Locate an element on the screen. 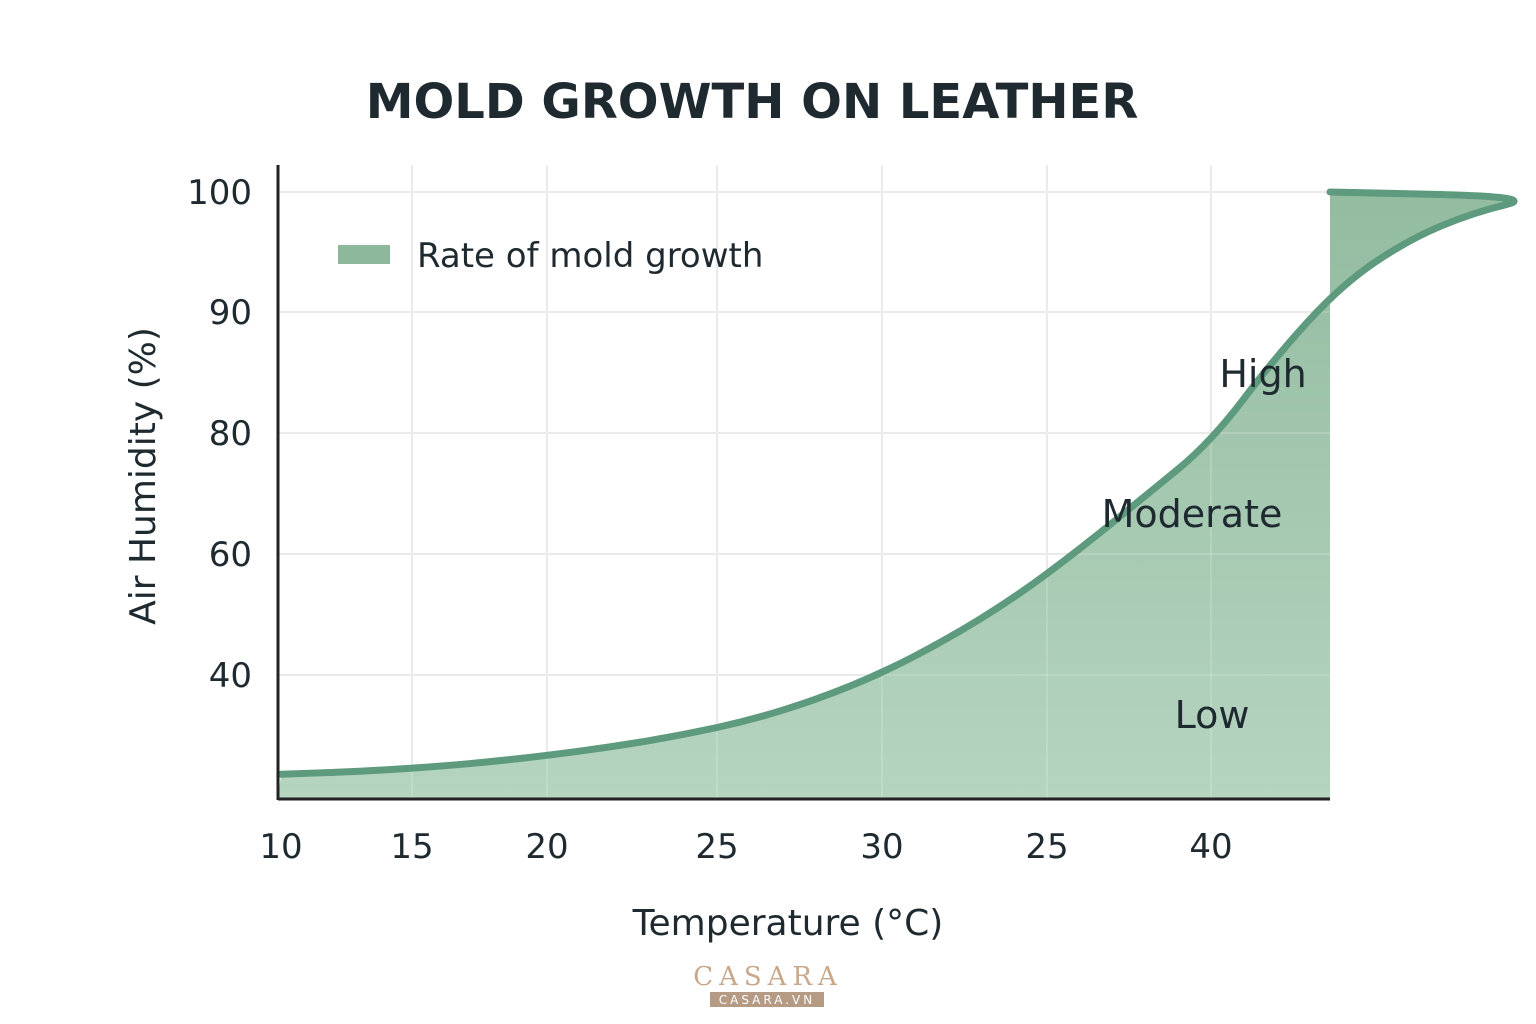 The image size is (1536, 1024). watermark-site: CASARA.VN is located at coordinates (767, 1000).